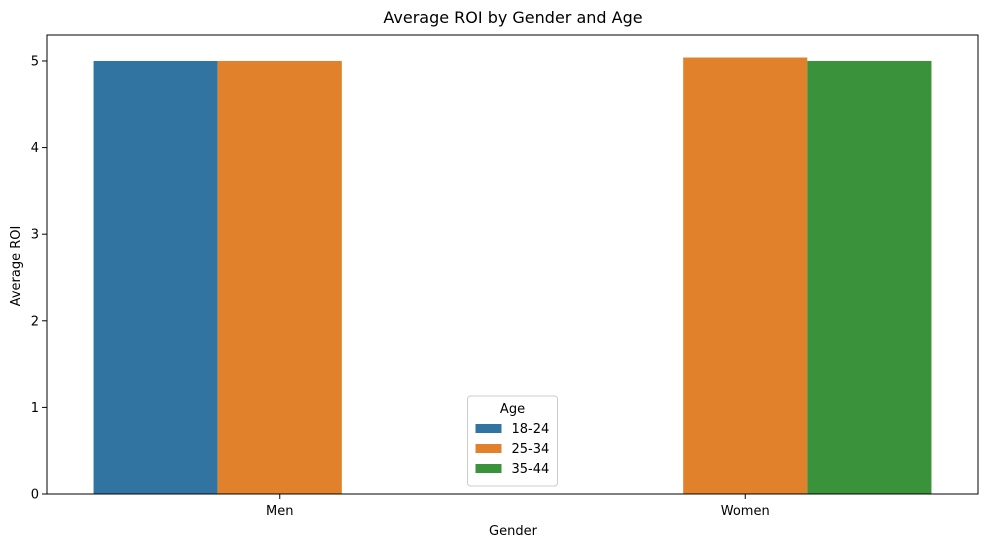 The height and width of the screenshot is (551, 988). What do you see at coordinates (35, 235) in the screenshot?
I see `y-tick-label: 3` at bounding box center [35, 235].